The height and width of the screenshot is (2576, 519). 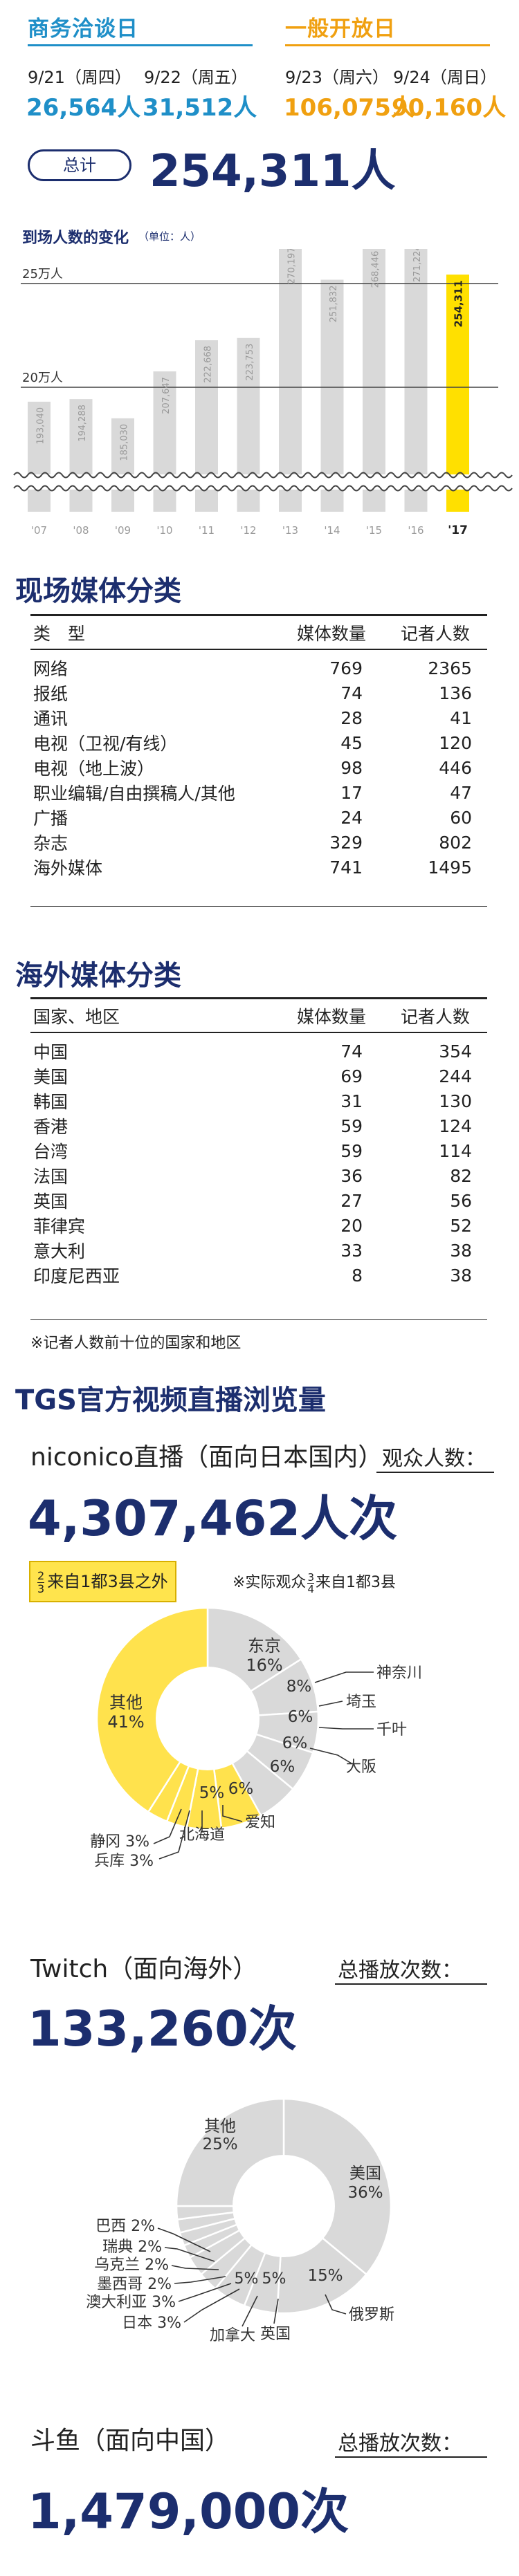 What do you see at coordinates (455, 1101) in the screenshot?
I see `overseas-reporter-count: 130` at bounding box center [455, 1101].